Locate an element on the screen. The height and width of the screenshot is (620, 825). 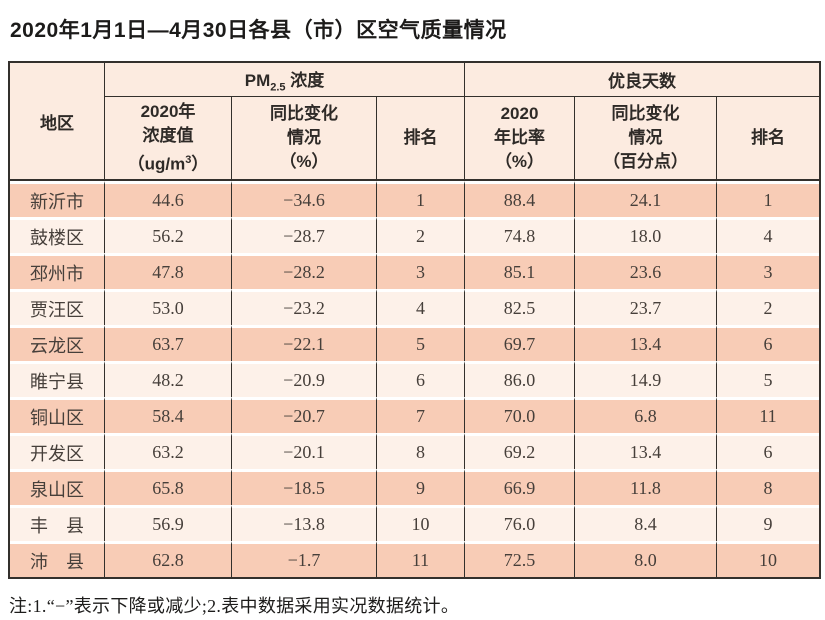
pm-value-cell: 56.9 is located at coordinates (168, 523).